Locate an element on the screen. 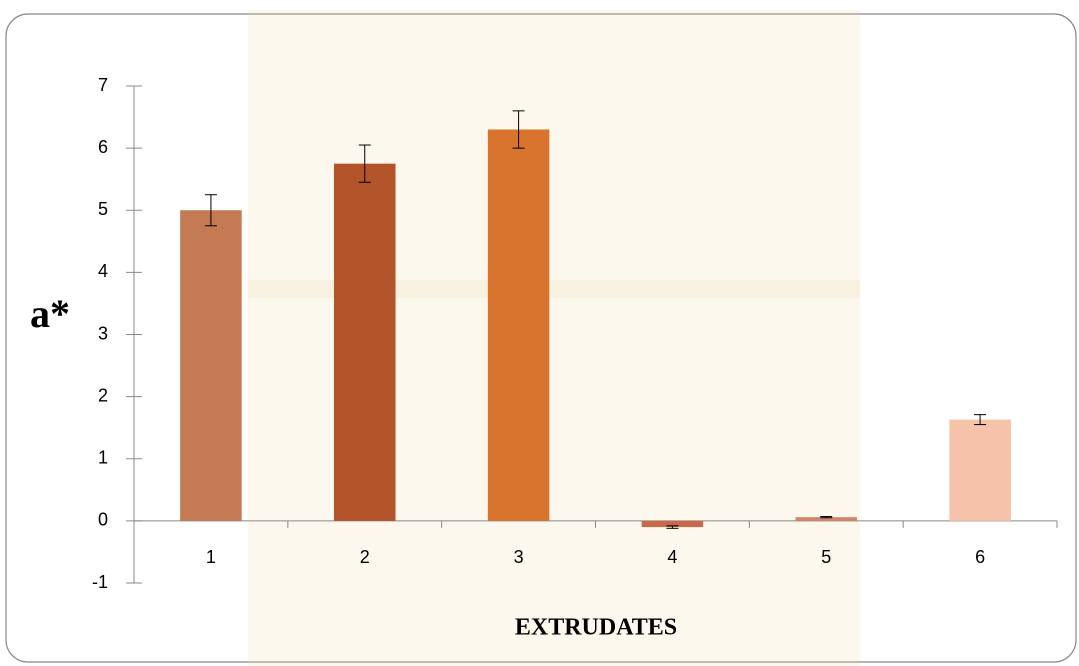  y-tick-label: 0 is located at coordinates (103, 520).